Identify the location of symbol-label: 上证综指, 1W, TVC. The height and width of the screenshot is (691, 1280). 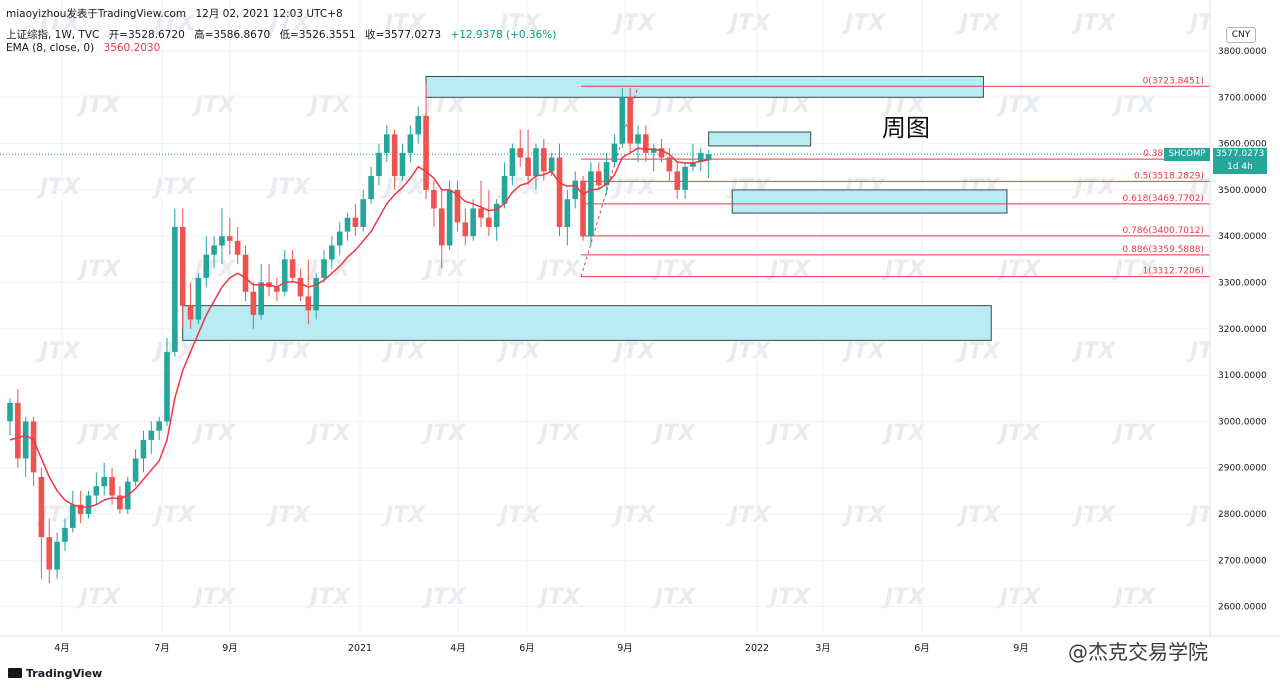
(53, 35).